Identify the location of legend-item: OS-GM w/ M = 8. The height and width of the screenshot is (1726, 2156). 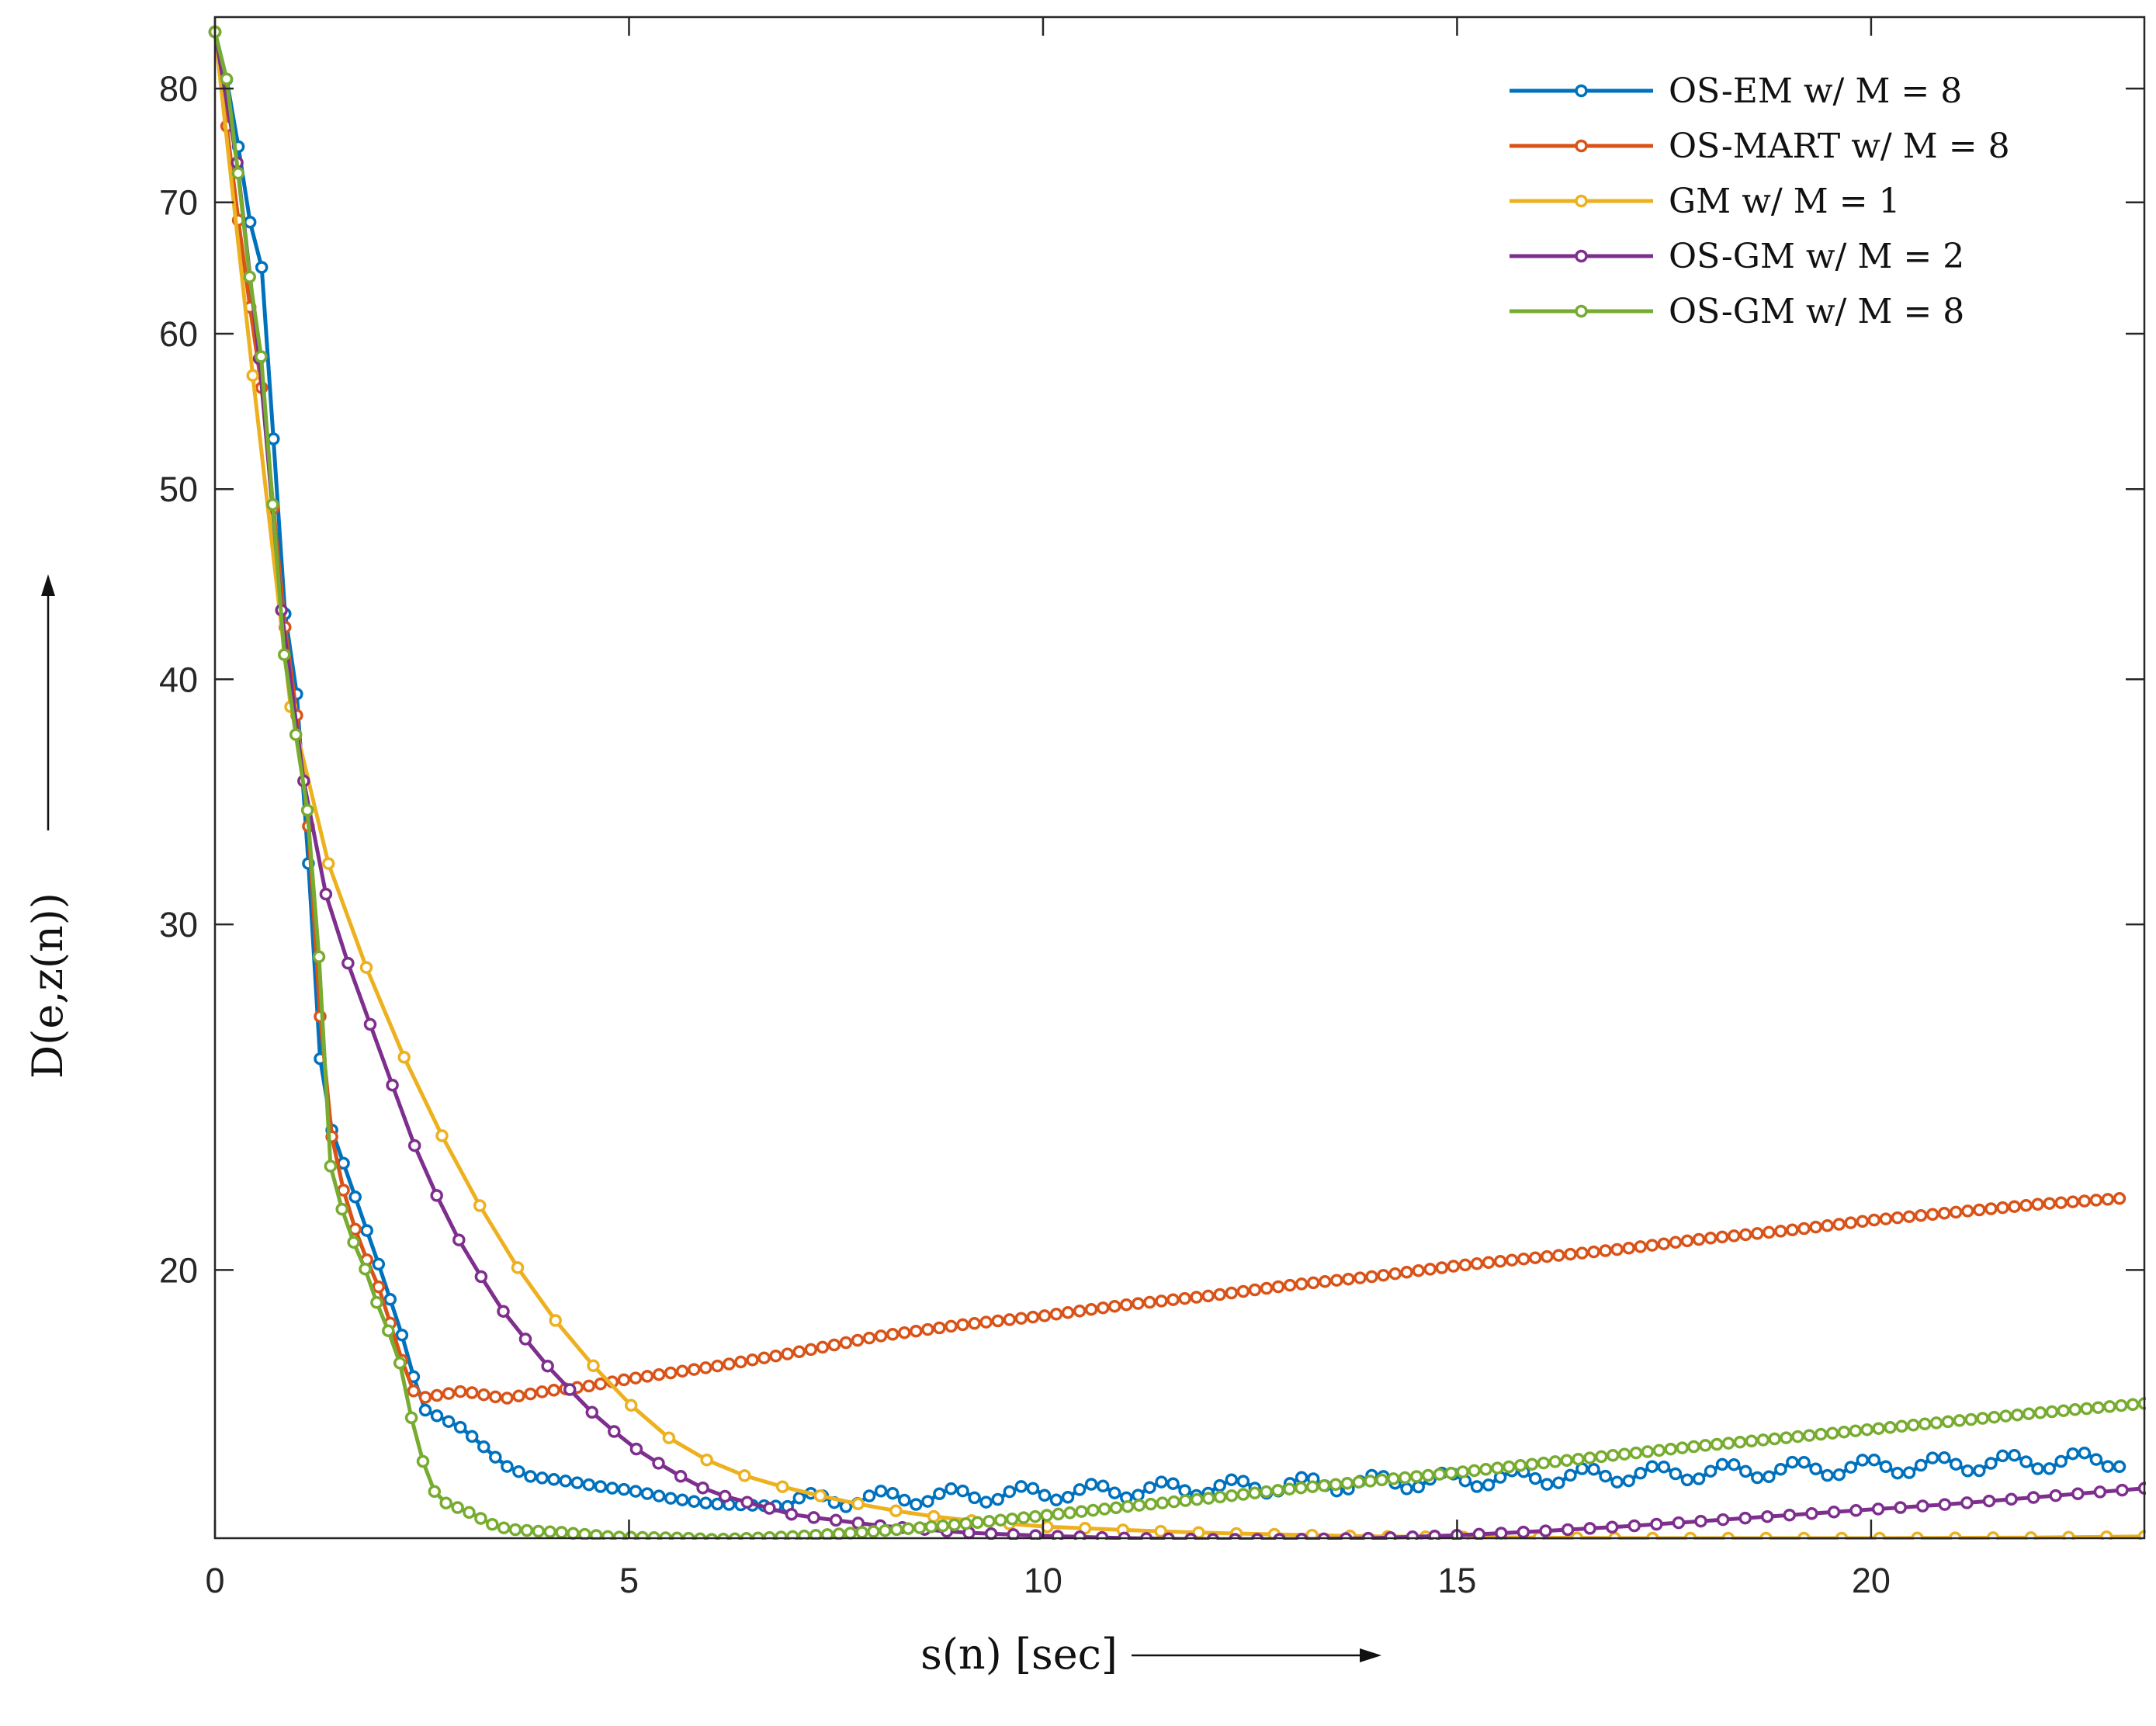
(1737, 311).